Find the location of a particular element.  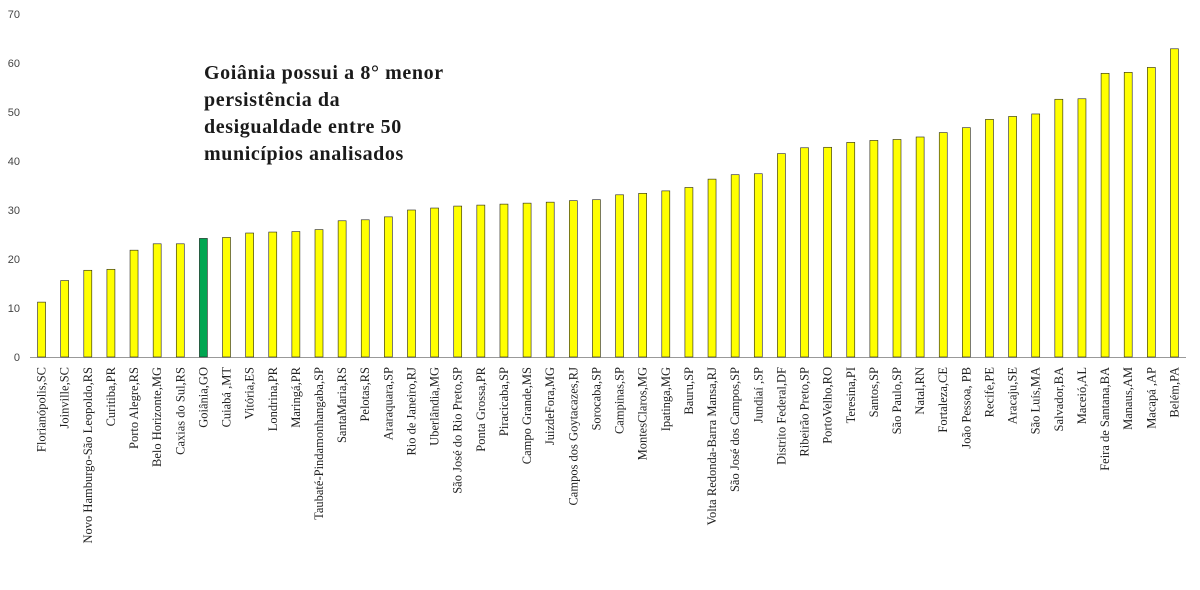

x-tick-label: Campo Grande,MS is located at coordinates (527, 415).